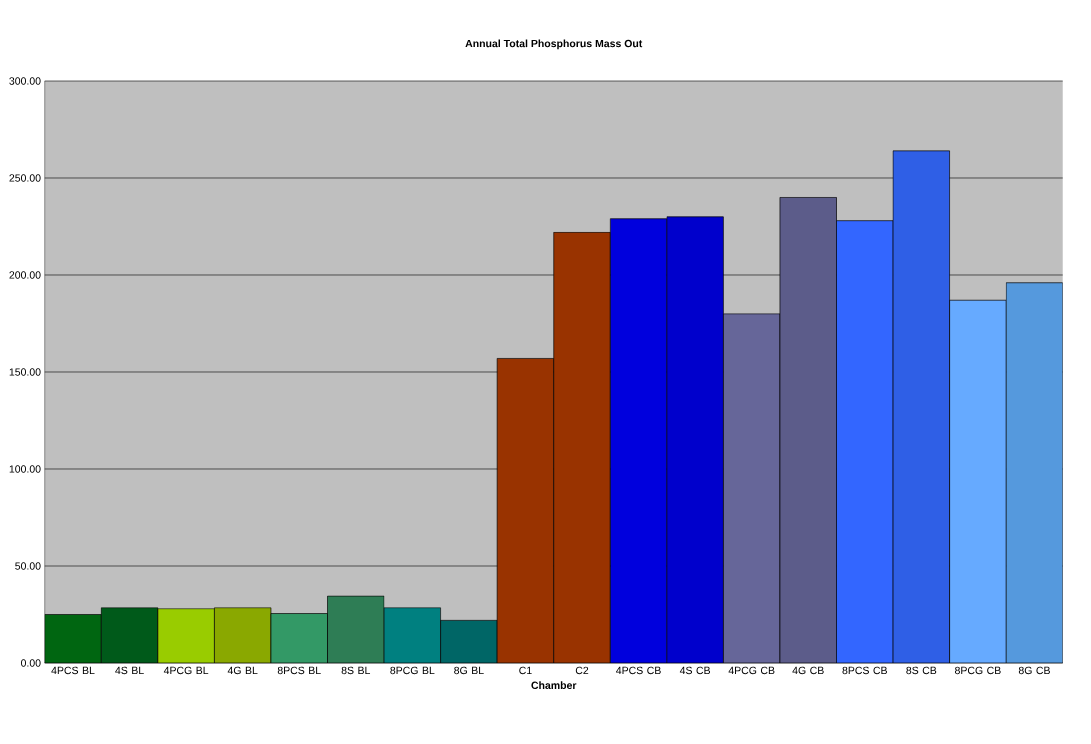 The image size is (1091, 744). What do you see at coordinates (554, 685) in the screenshot?
I see `x-axis-title: Chamber` at bounding box center [554, 685].